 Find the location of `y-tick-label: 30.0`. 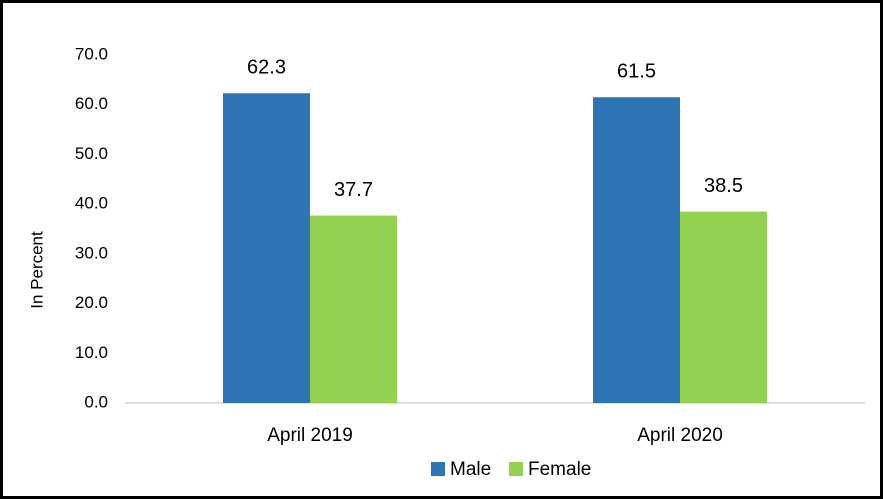

y-tick-label: 30.0 is located at coordinates (91, 252).